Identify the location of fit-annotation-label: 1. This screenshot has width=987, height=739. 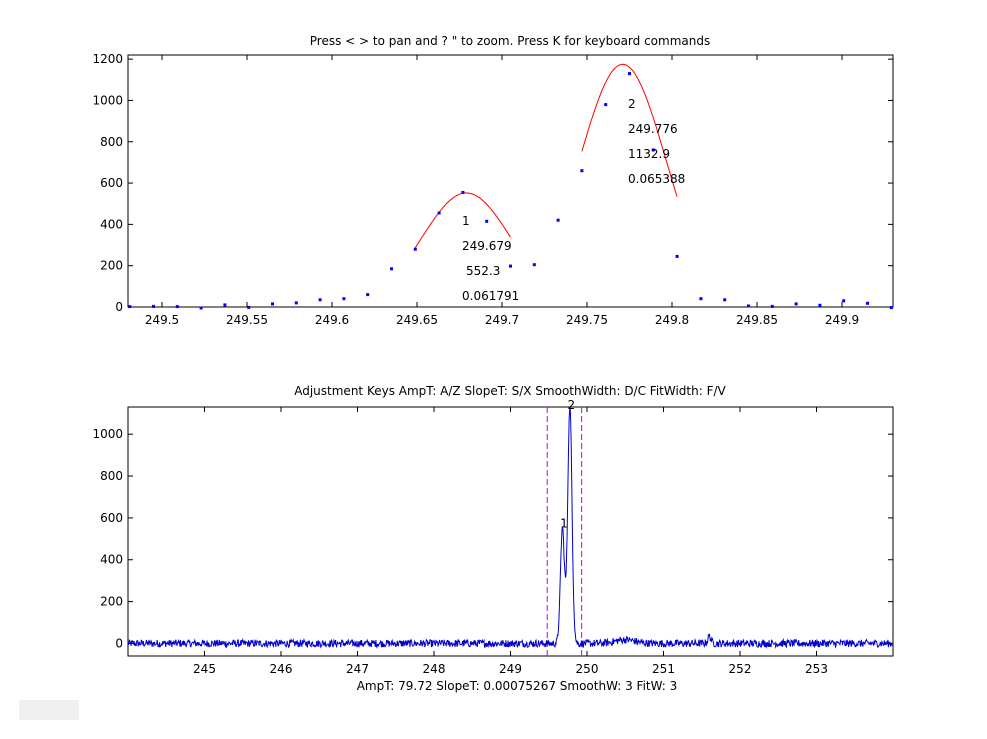
(466, 221).